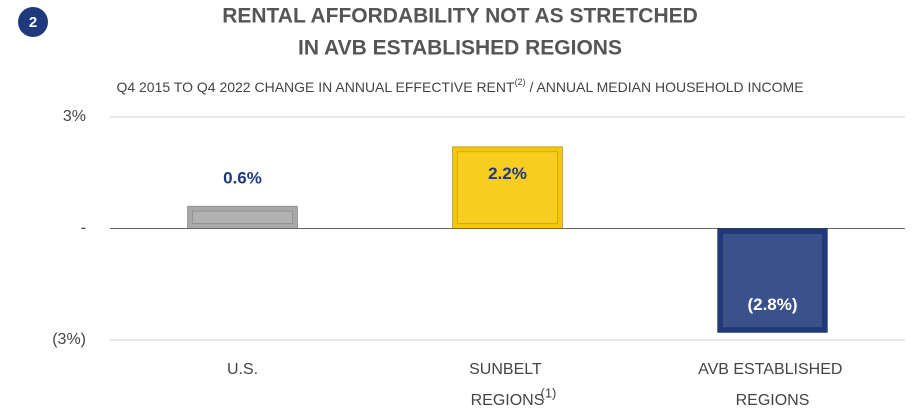  I want to click on badge: 2, so click(33, 22).